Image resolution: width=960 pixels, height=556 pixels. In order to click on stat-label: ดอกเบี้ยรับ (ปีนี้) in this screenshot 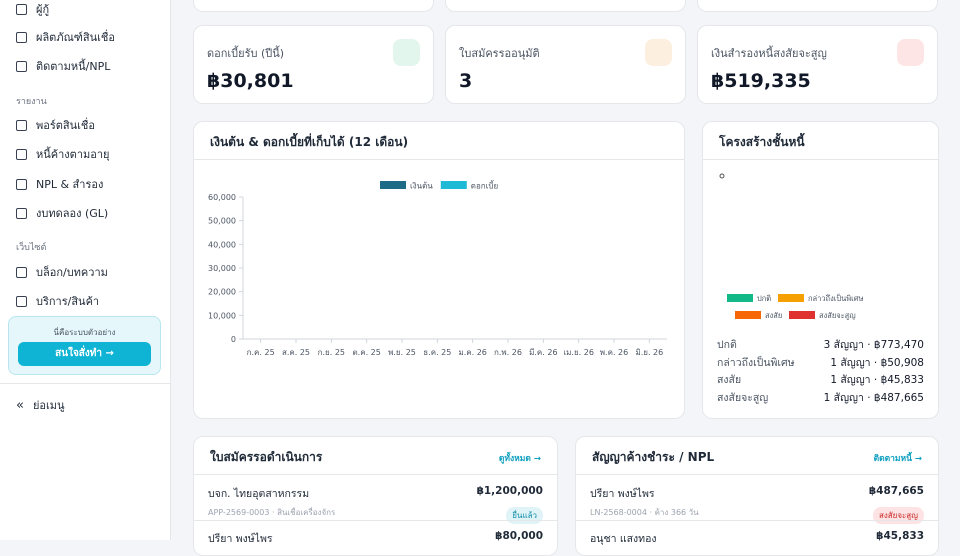, I will do `click(246, 53)`.